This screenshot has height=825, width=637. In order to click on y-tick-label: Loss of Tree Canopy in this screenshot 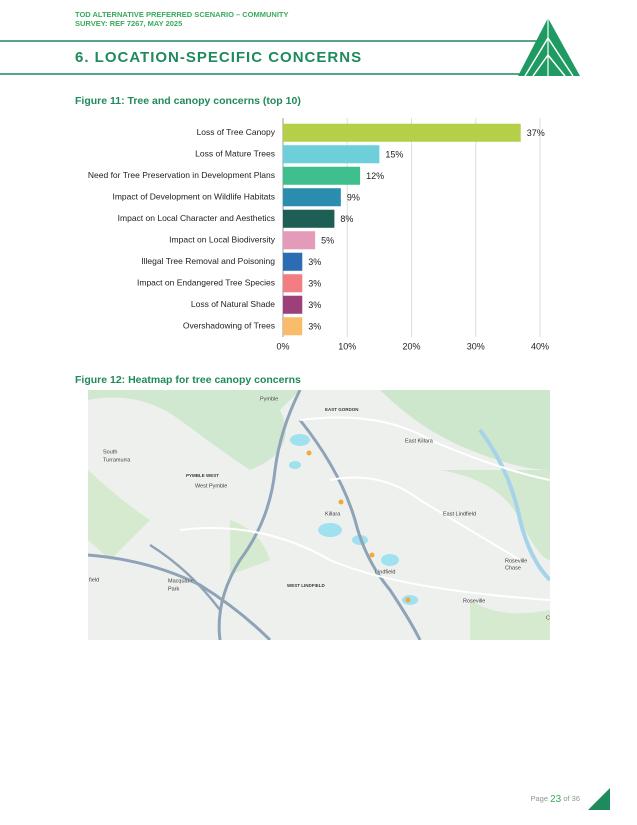, I will do `click(236, 132)`.